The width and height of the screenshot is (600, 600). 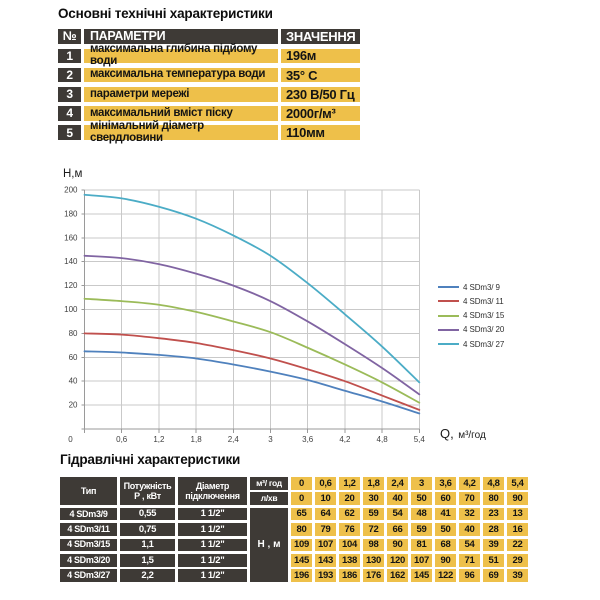 What do you see at coordinates (181, 94) in the screenshot?
I see `spec-row-parameter: параметри мережі` at bounding box center [181, 94].